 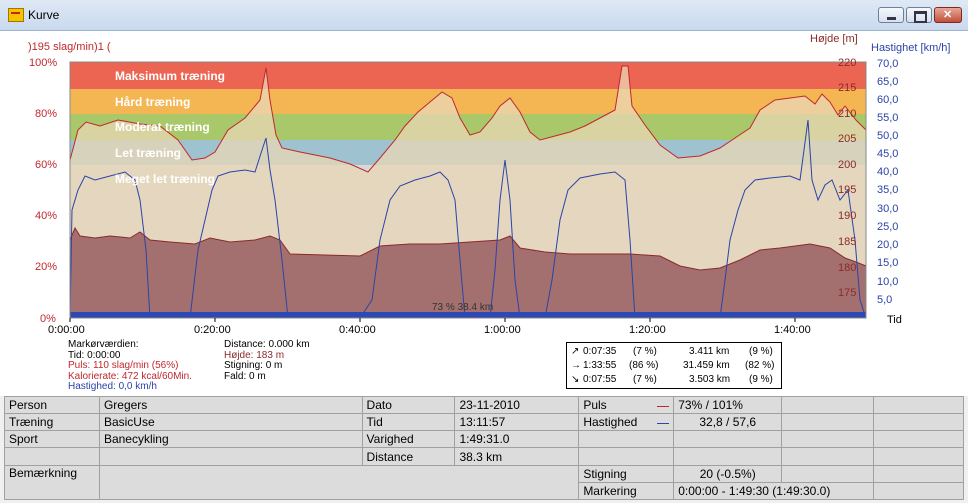 What do you see at coordinates (130, 376) in the screenshot?
I see `marker-calories: Kalorierate: 472 kcal/60Min.` at bounding box center [130, 376].